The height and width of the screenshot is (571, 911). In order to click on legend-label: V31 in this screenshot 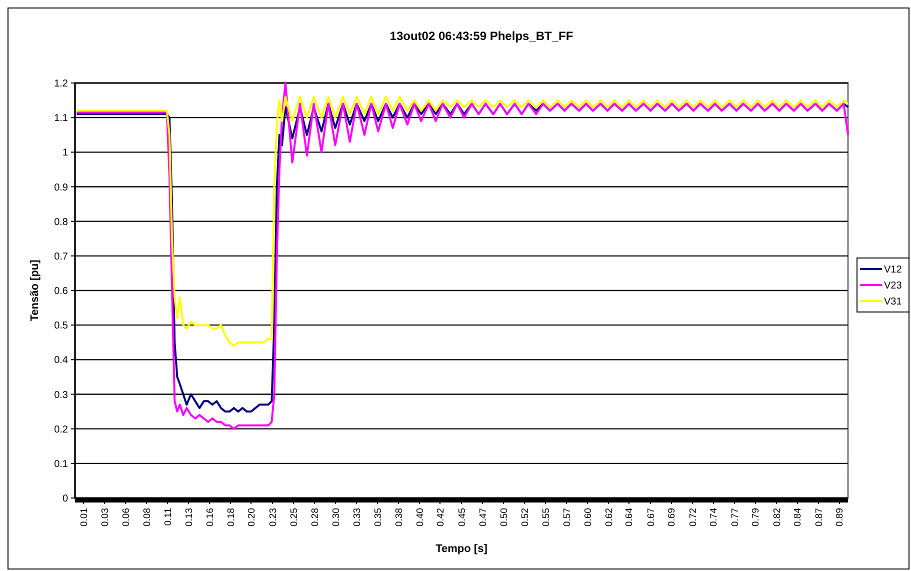, I will do `click(893, 302)`.